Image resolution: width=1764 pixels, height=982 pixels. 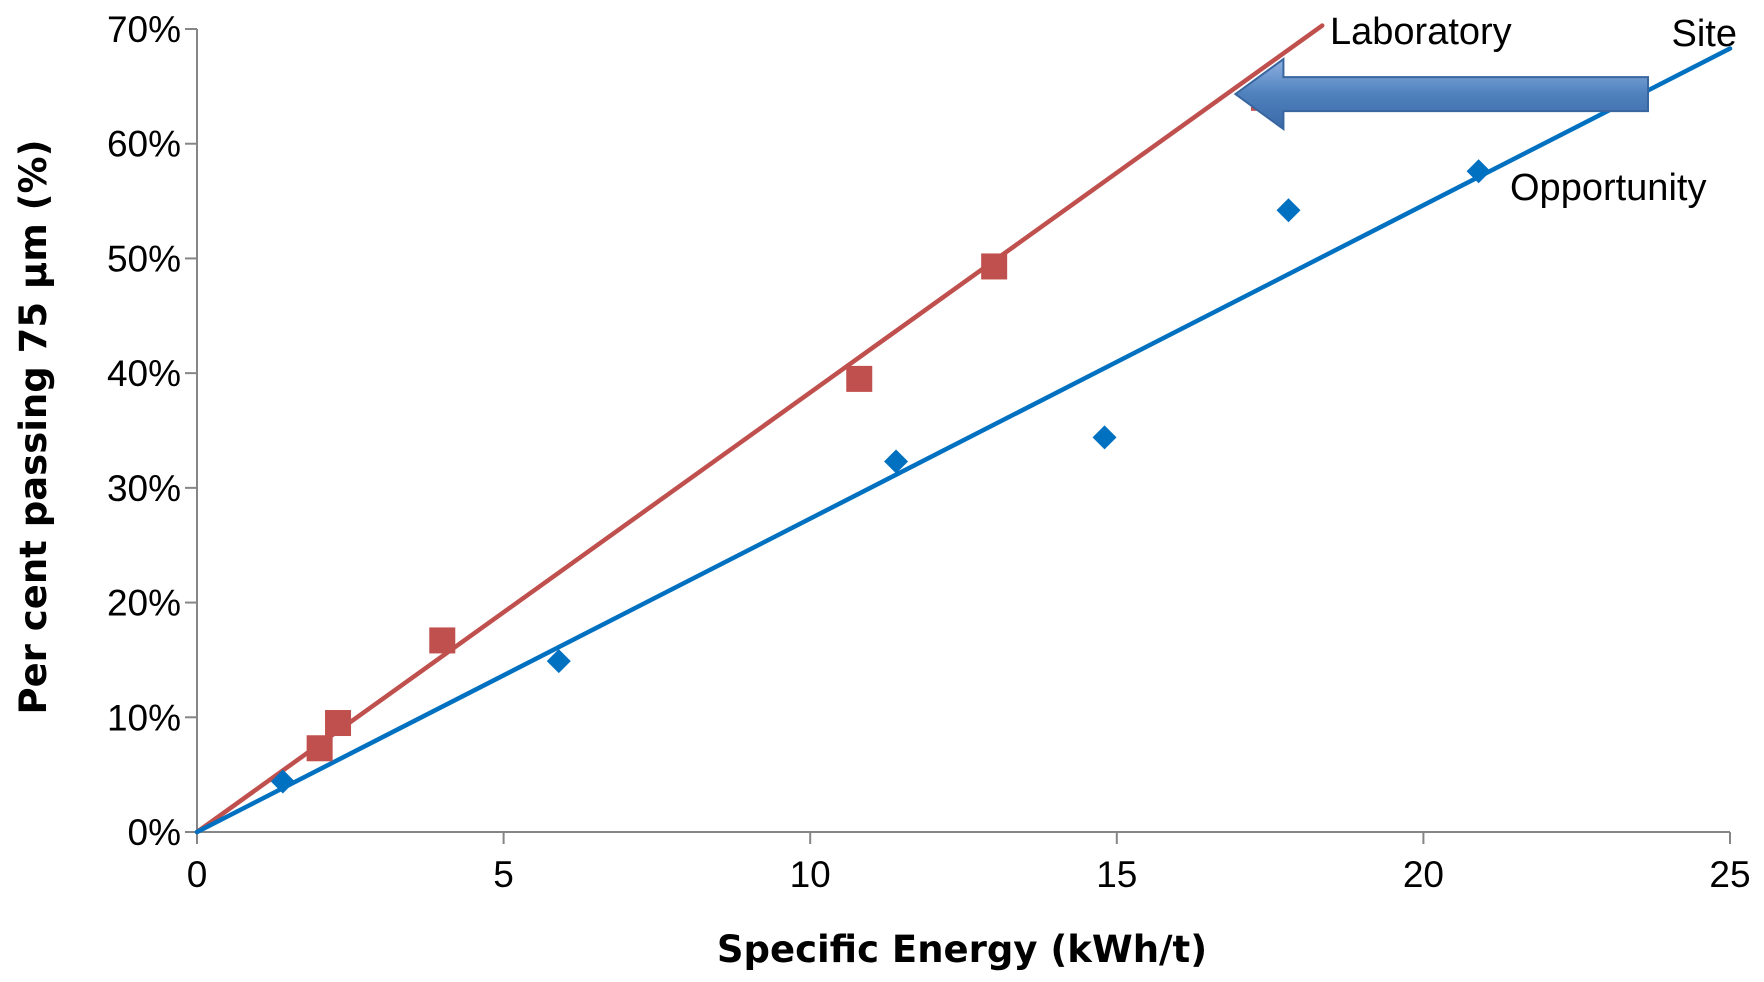 What do you see at coordinates (503, 874) in the screenshot?
I see `x-tick-label: 5` at bounding box center [503, 874].